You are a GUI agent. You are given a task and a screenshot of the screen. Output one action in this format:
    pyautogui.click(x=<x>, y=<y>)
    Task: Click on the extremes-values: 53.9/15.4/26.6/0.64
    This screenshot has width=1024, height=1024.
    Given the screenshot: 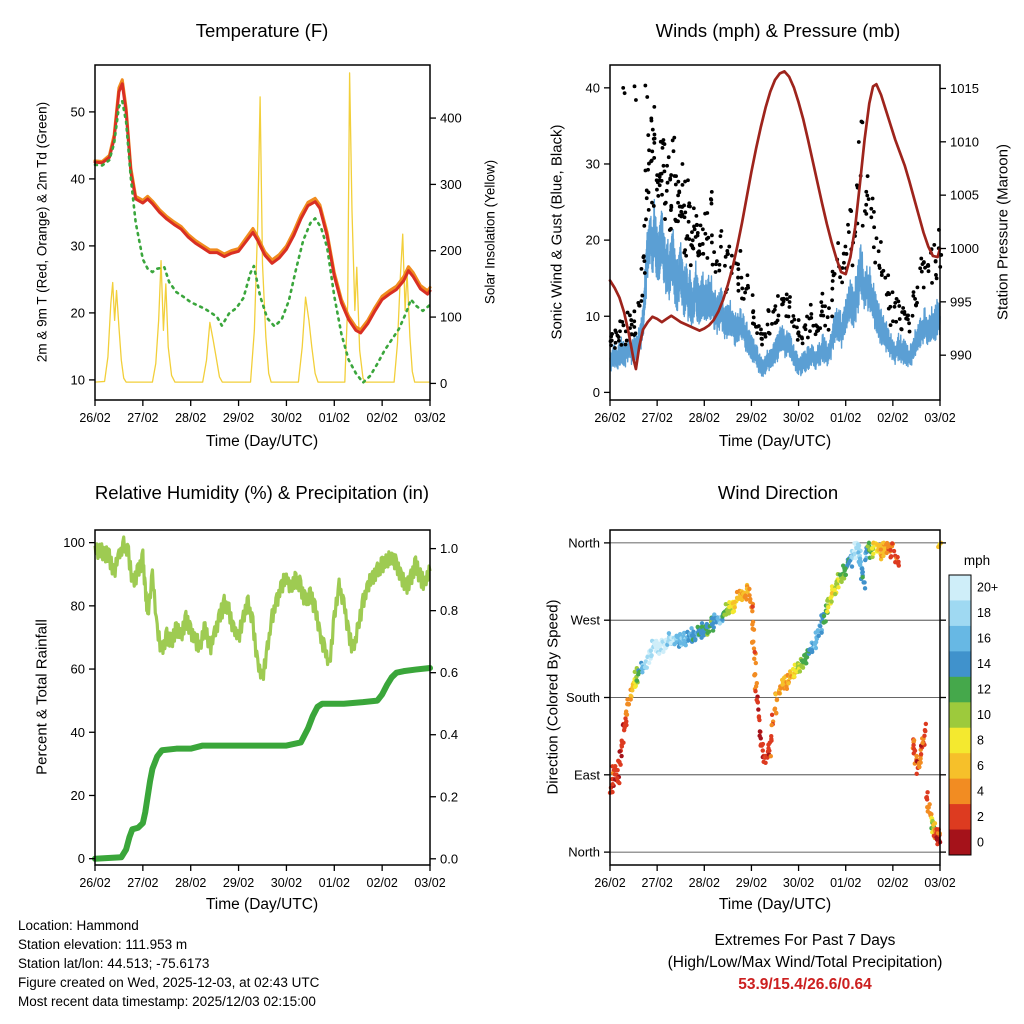 What is the action you would take?
    pyautogui.click(x=805, y=984)
    